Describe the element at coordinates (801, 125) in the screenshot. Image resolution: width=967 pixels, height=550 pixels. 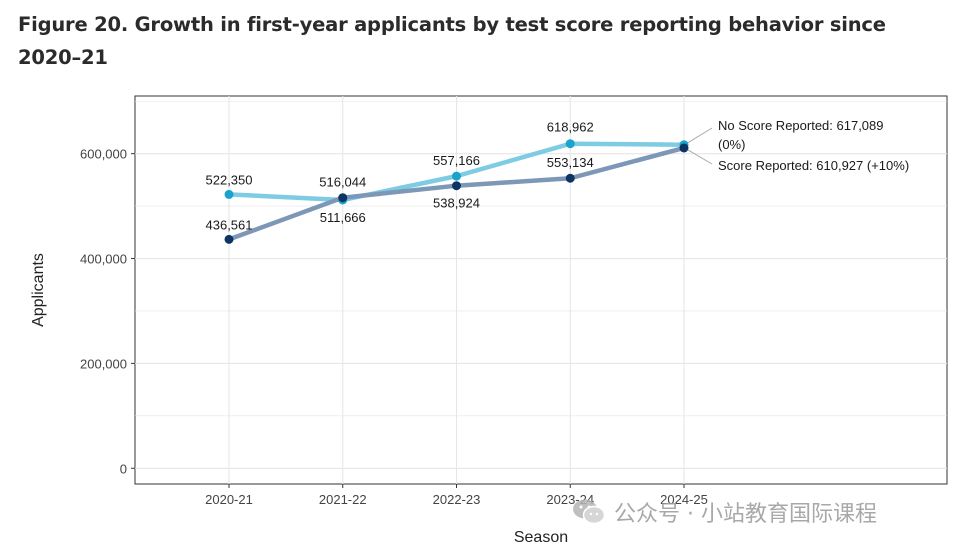
I see `end-label-no-score: No Score Reported: 617,089` at that location.